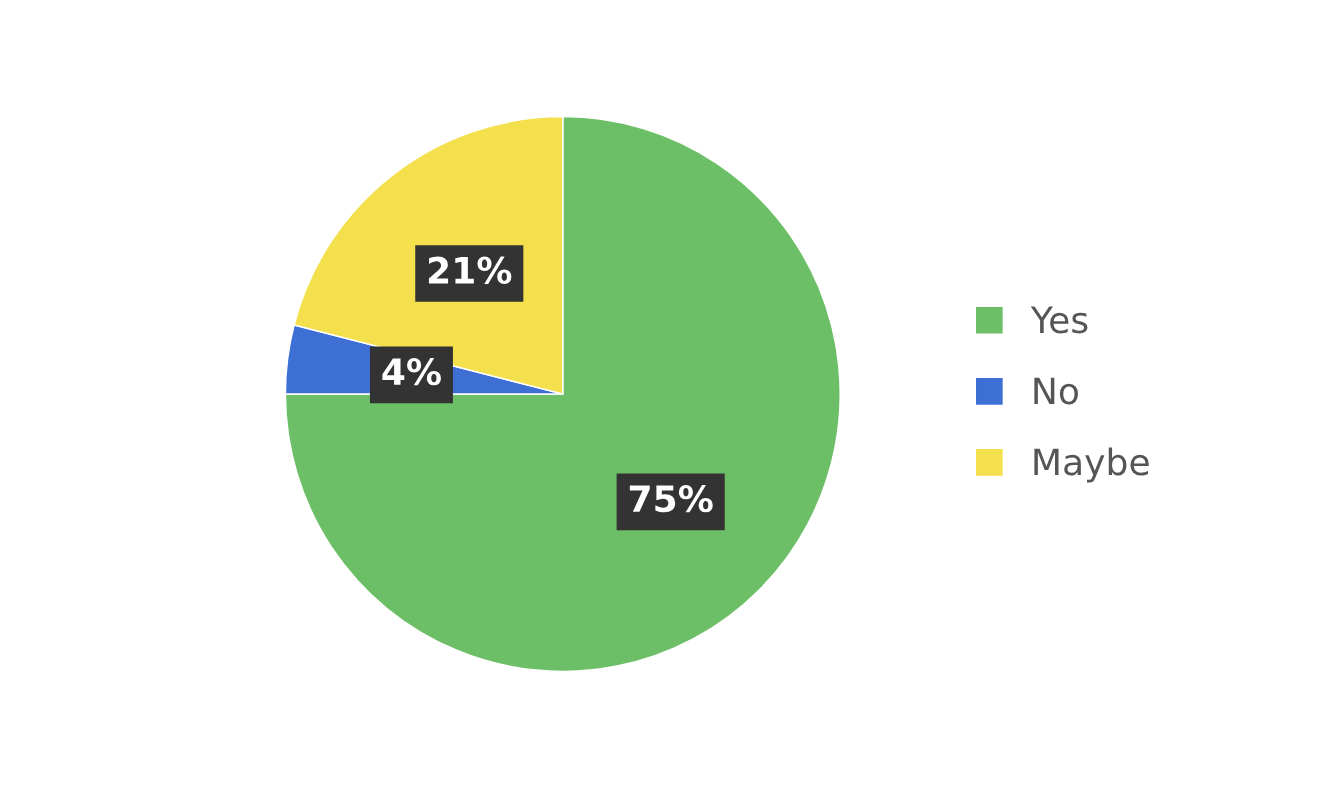 The width and height of the screenshot is (1340, 788). Describe the element at coordinates (470, 270) in the screenshot. I see `data-label: 21%` at that location.